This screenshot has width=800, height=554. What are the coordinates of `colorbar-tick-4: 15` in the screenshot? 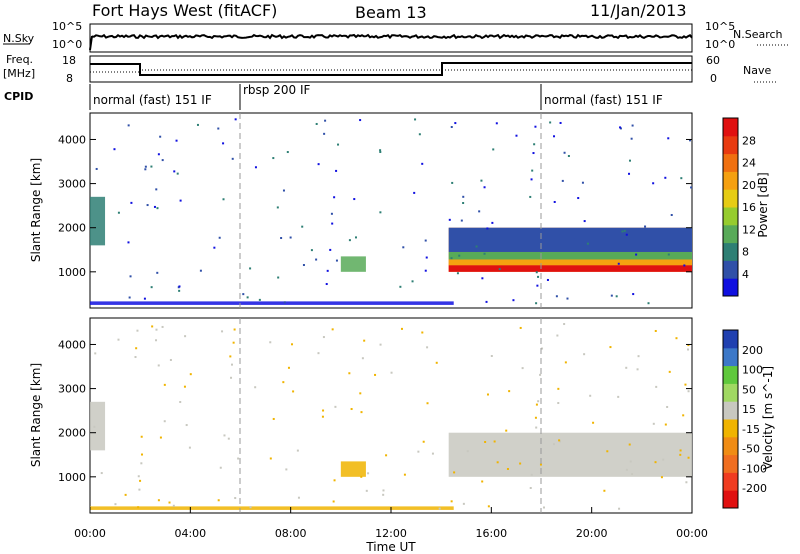 It's located at (749, 409).